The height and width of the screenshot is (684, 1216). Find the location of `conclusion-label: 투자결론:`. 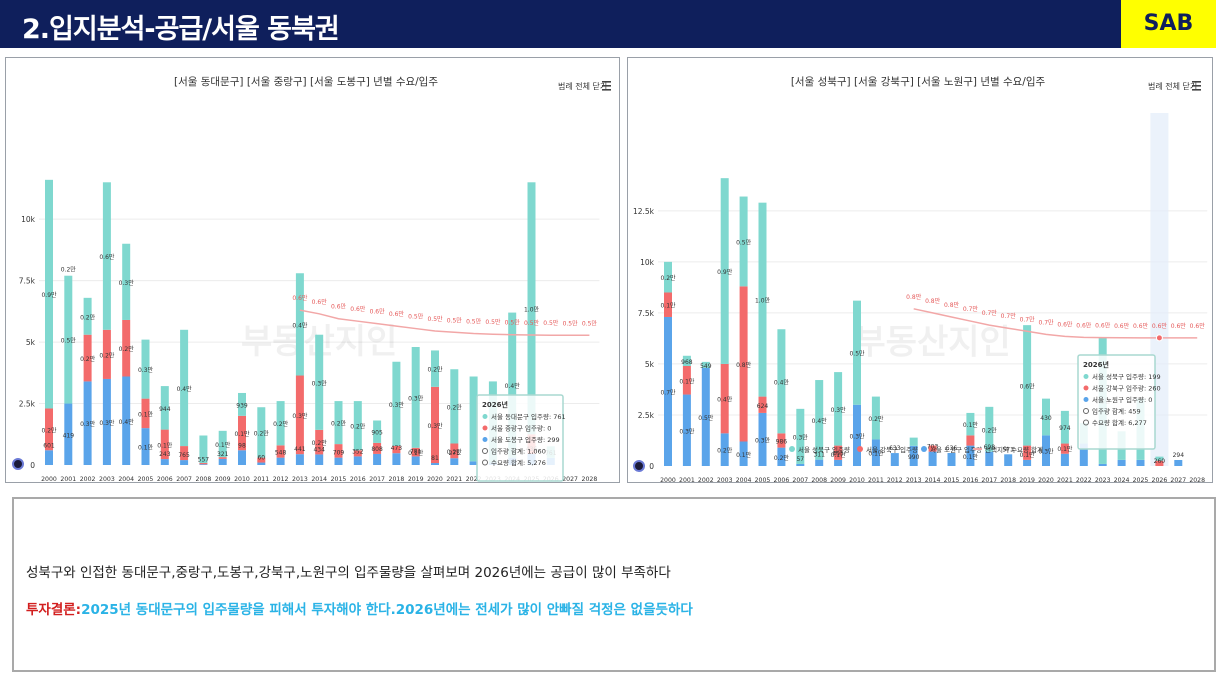

conclusion-label: 투자결론: is located at coordinates (54, 610).